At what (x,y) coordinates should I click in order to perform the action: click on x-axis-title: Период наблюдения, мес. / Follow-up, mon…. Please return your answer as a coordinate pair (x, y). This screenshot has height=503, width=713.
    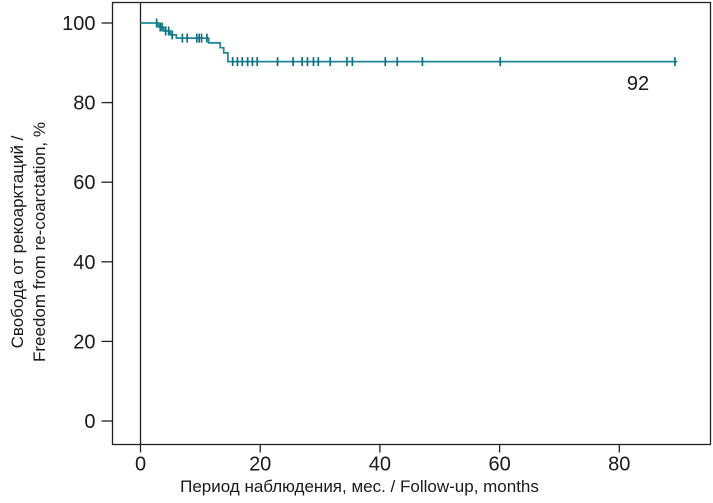
    Looking at the image, I should click on (359, 486).